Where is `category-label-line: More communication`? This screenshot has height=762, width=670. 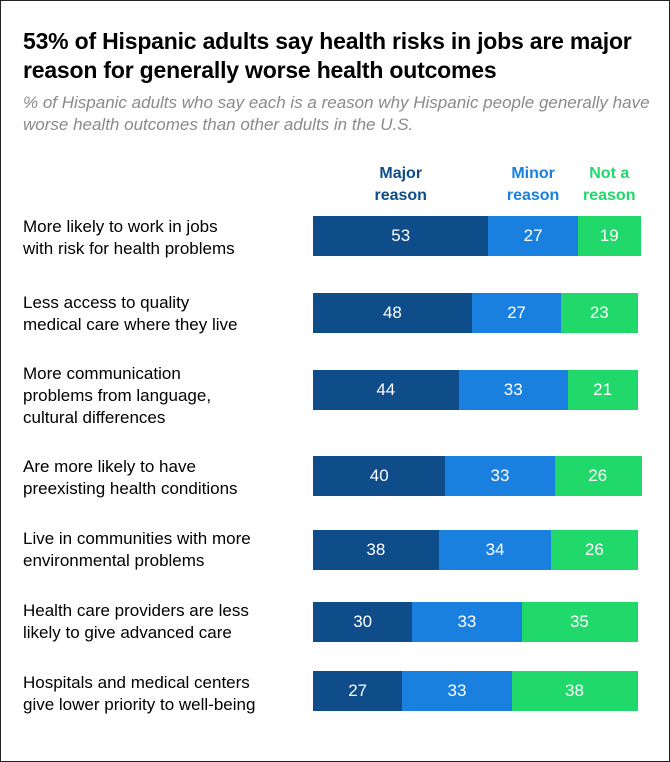
category-label-line: More communication is located at coordinates (102, 373).